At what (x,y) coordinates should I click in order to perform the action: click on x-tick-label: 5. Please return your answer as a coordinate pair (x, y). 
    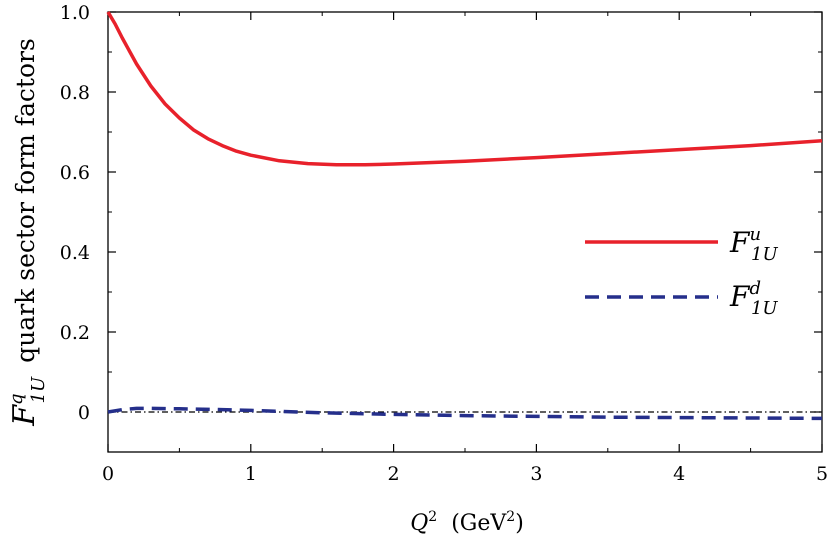
    Looking at the image, I should click on (822, 474).